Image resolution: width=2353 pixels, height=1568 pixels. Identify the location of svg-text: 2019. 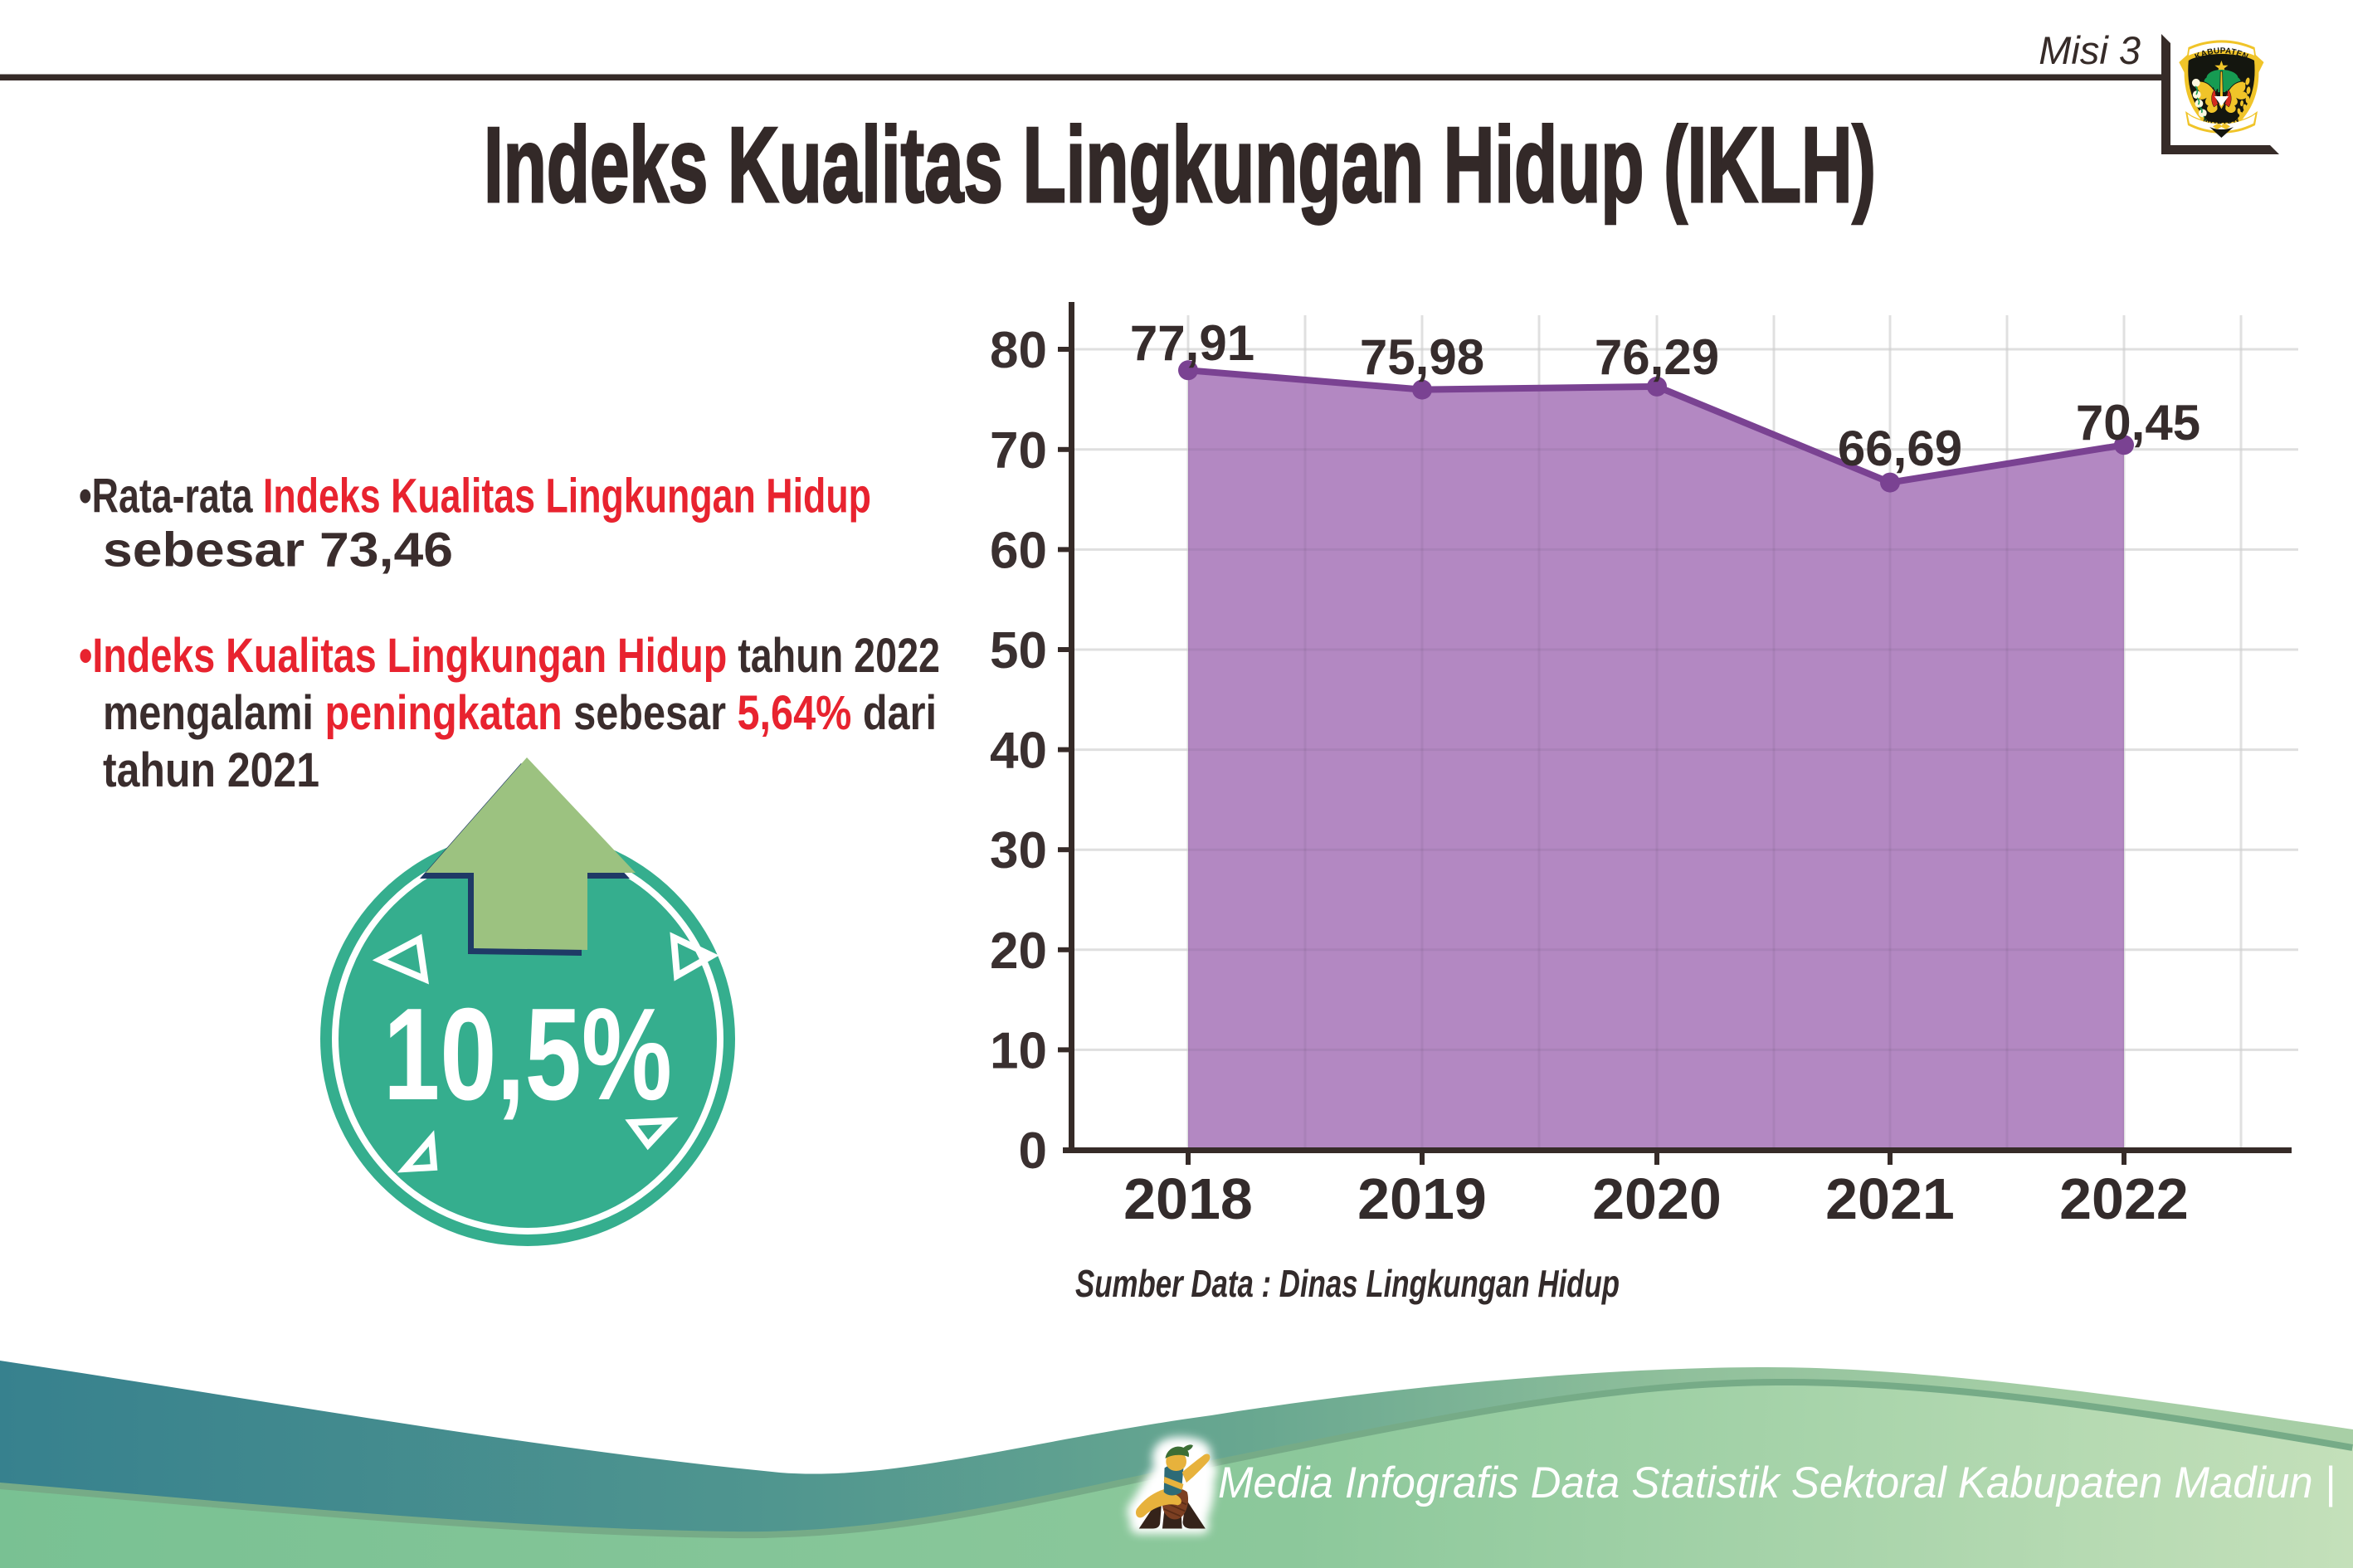
(1422, 1198).